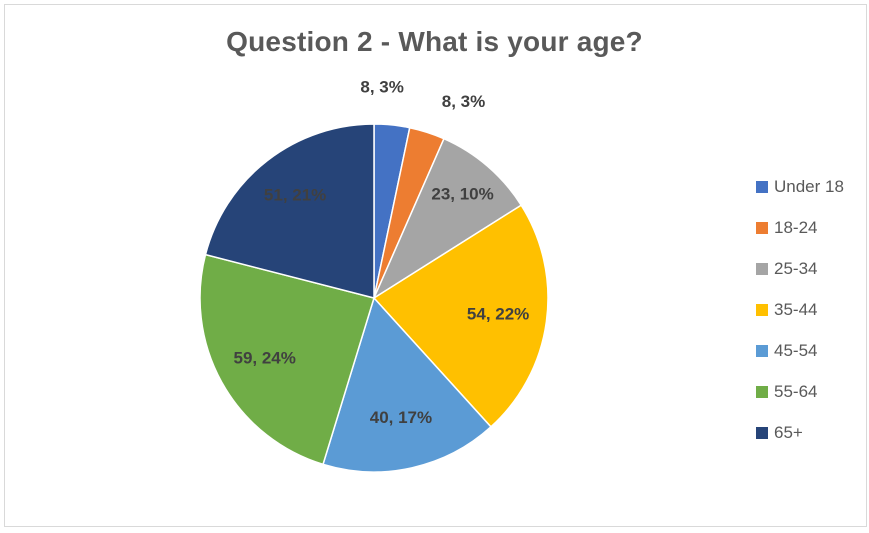  I want to click on data-label-35-44: 54, 22%, so click(498, 313).